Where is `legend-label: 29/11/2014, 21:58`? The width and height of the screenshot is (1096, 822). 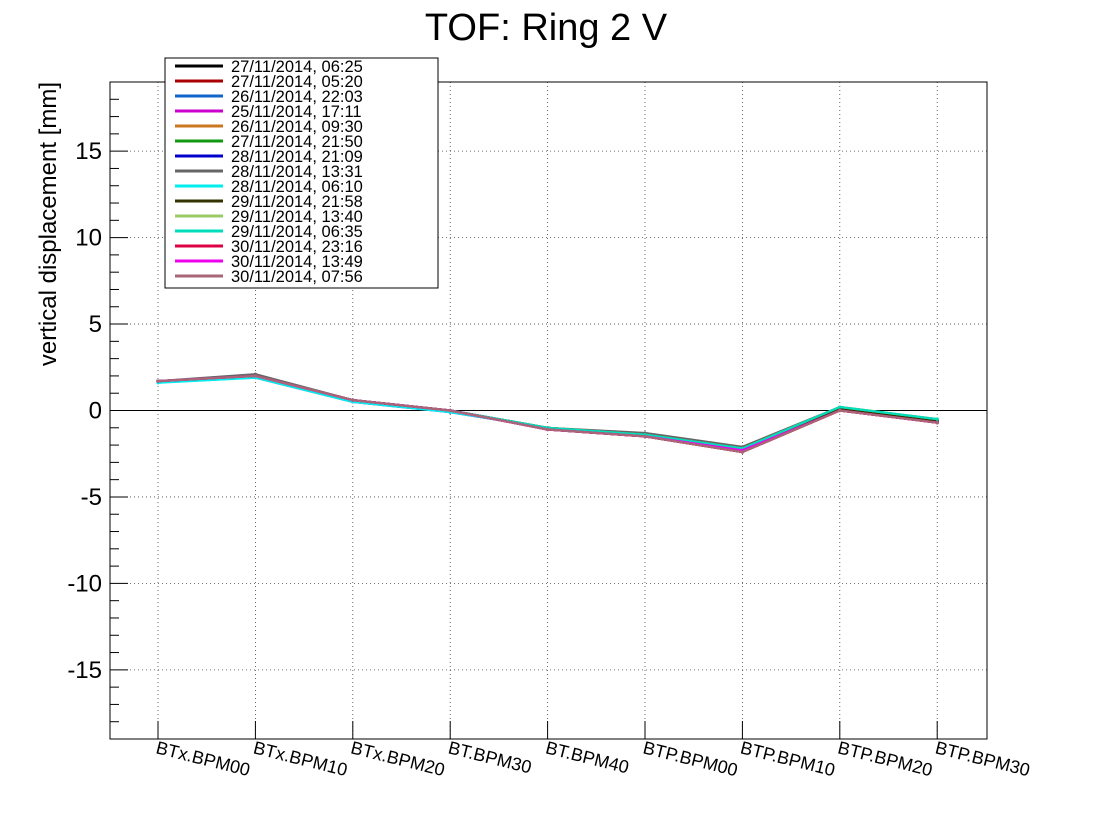 legend-label: 29/11/2014, 21:58 is located at coordinates (297, 202).